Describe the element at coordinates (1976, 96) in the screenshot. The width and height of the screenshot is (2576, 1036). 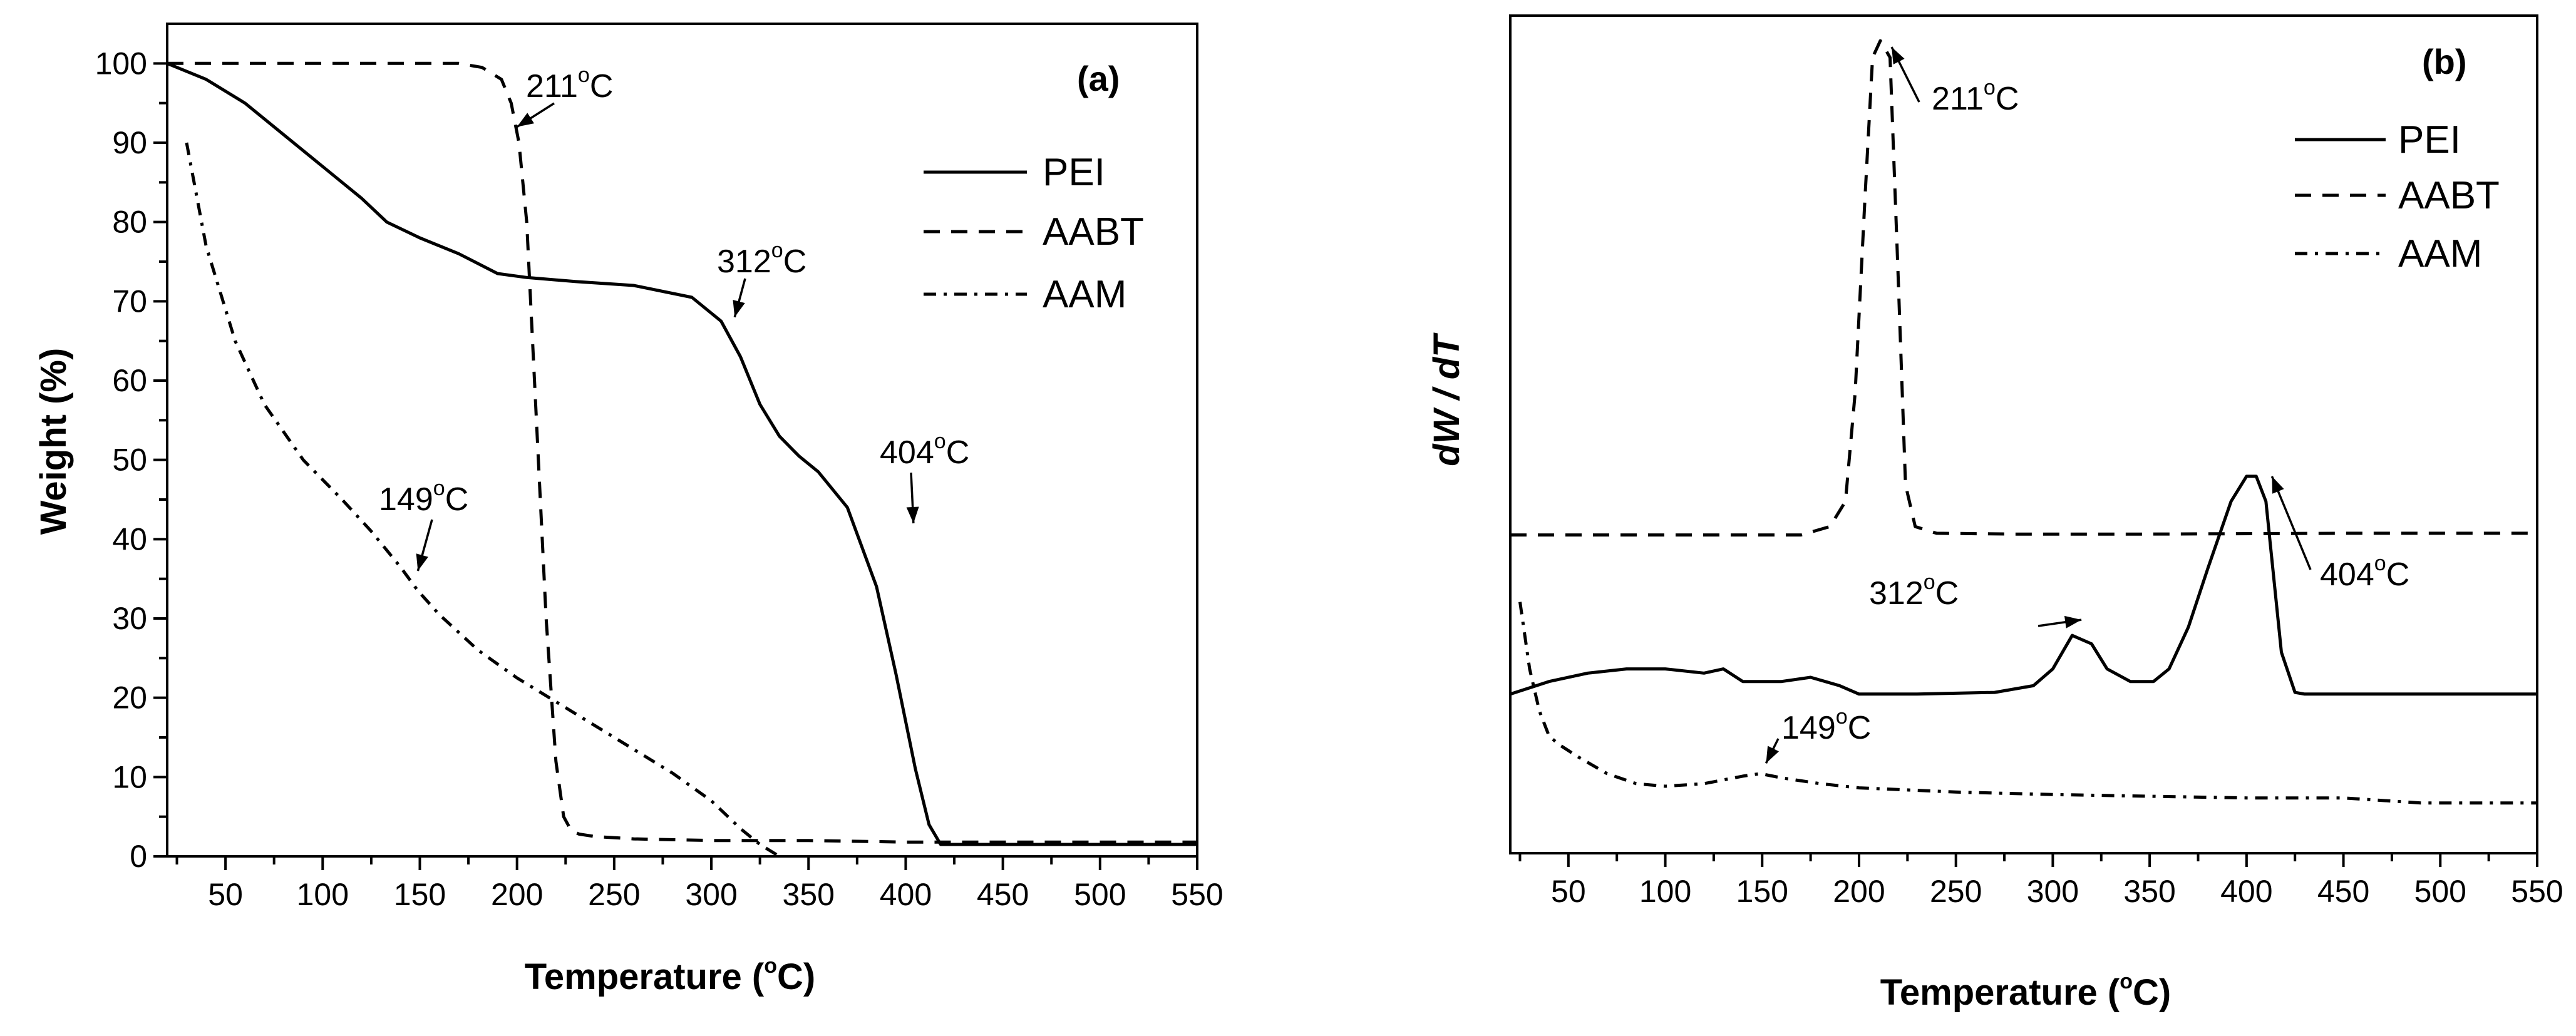
I see `b-annotation-211: 211oC` at that location.